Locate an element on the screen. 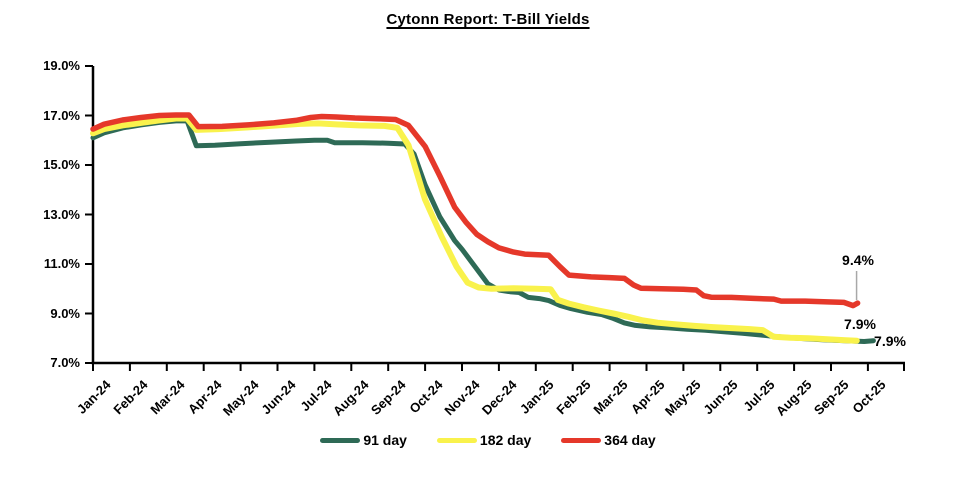 The image size is (976, 480). legend-line-91-day-icon is located at coordinates (340, 440).